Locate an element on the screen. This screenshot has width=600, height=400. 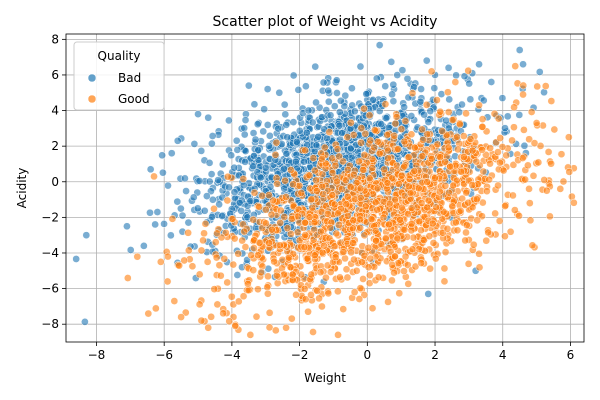
y-tick-label: 0 is located at coordinates (55, 182).